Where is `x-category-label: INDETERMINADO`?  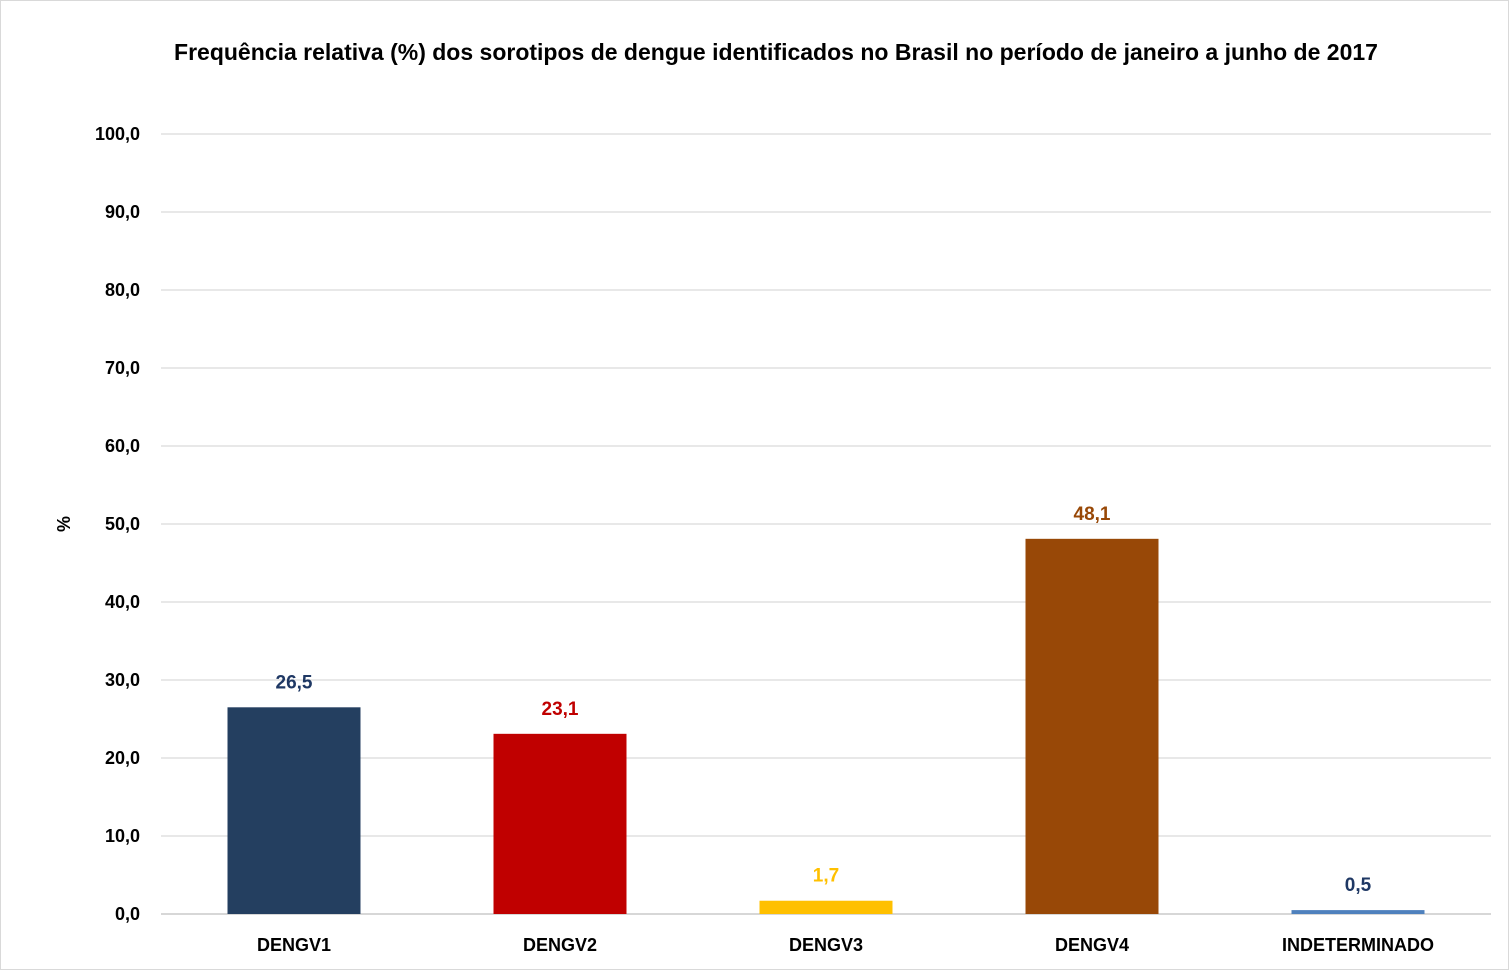 x-category-label: INDETERMINADO is located at coordinates (1358, 945).